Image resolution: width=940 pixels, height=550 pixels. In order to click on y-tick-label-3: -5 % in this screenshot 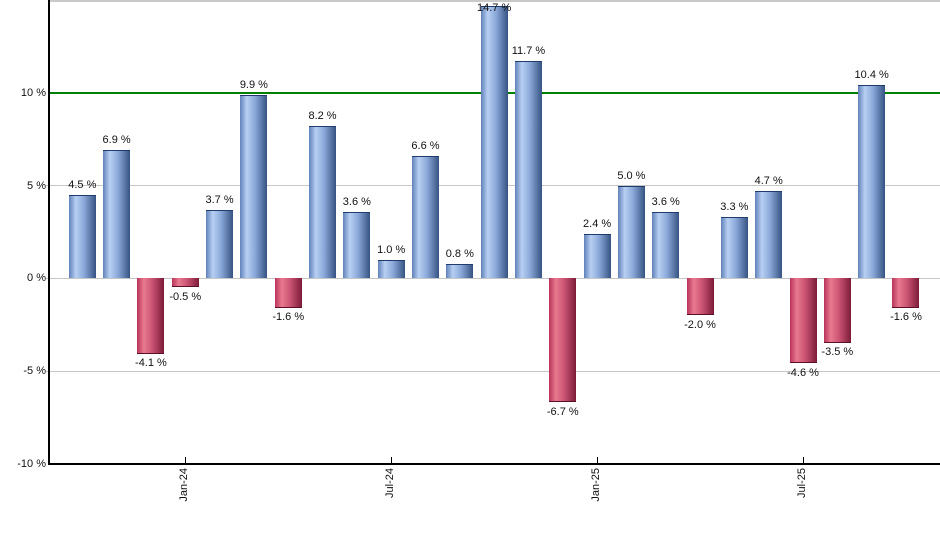, I will do `click(34, 371)`.